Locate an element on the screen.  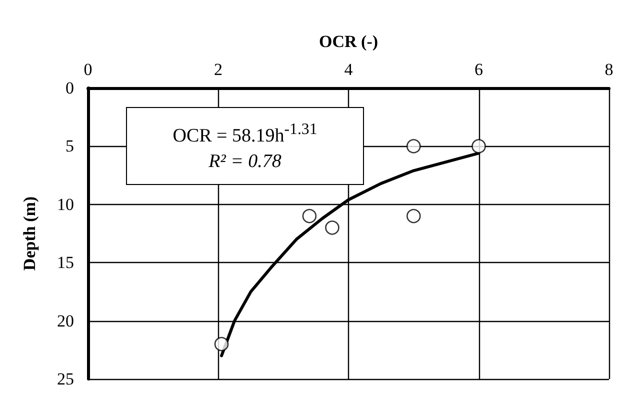
x-tick-label: 0 is located at coordinates (88, 69).